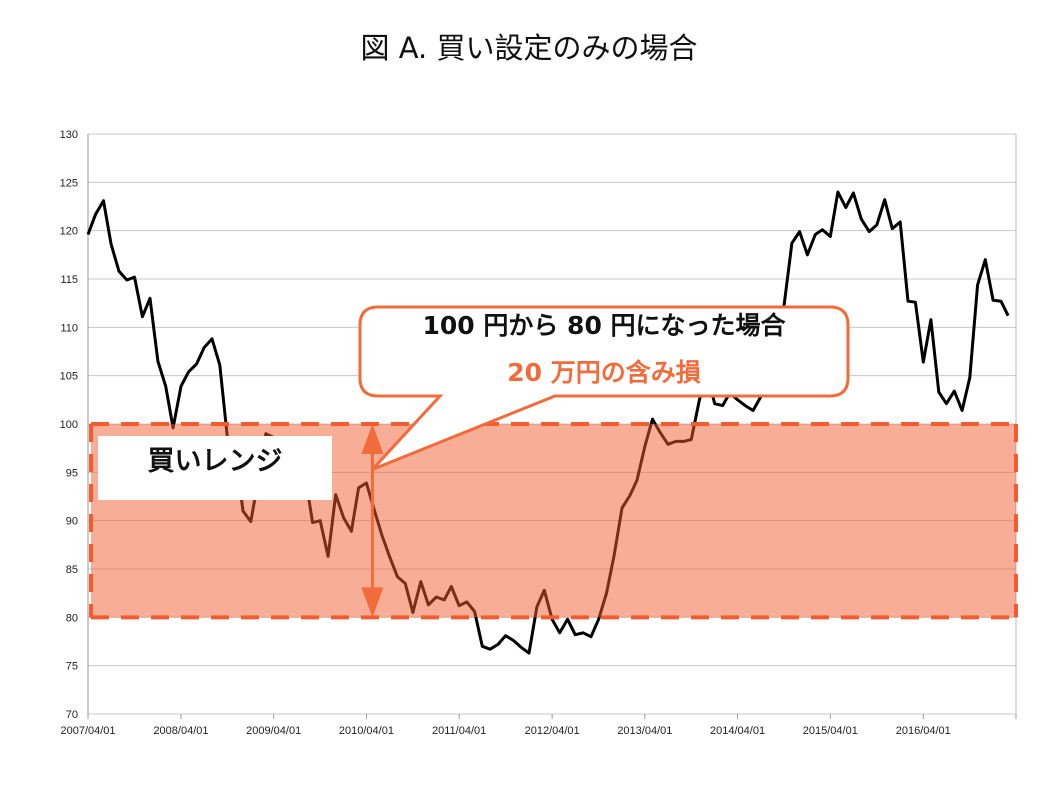 The width and height of the screenshot is (1058, 794). Describe the element at coordinates (215, 461) in the screenshot. I see `buy-range-label: 買いレンジ` at that location.